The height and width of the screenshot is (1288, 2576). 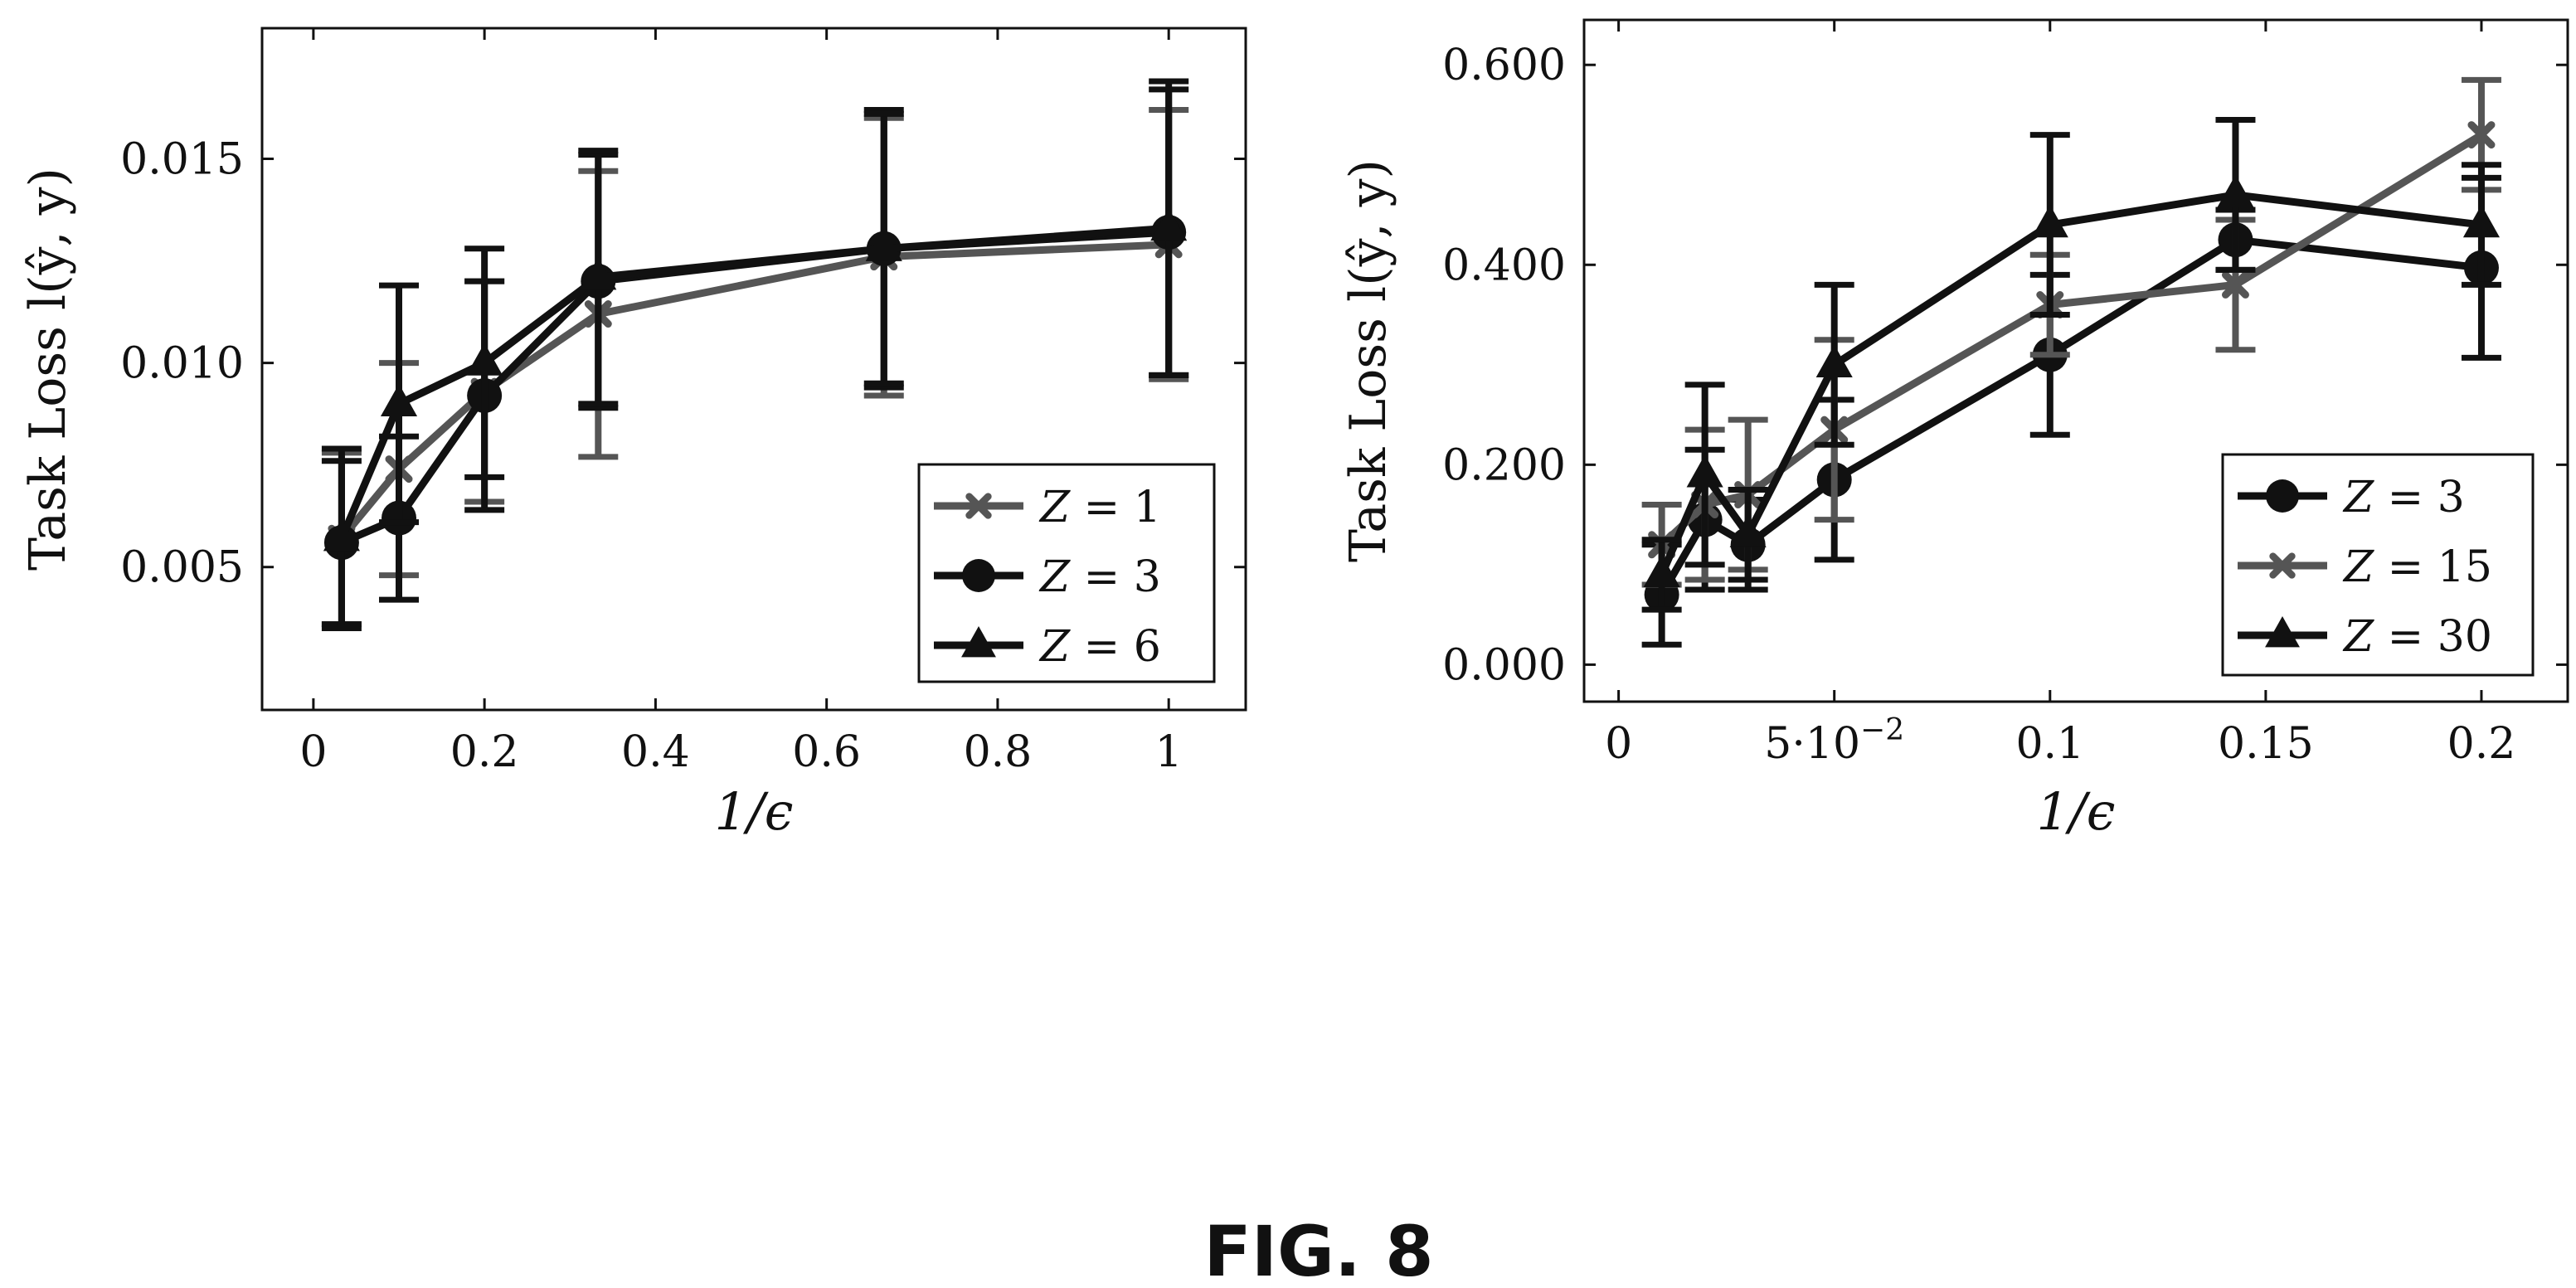 What do you see at coordinates (2417, 567) in the screenshot?
I see `legend-label: Z = 15` at bounding box center [2417, 567].